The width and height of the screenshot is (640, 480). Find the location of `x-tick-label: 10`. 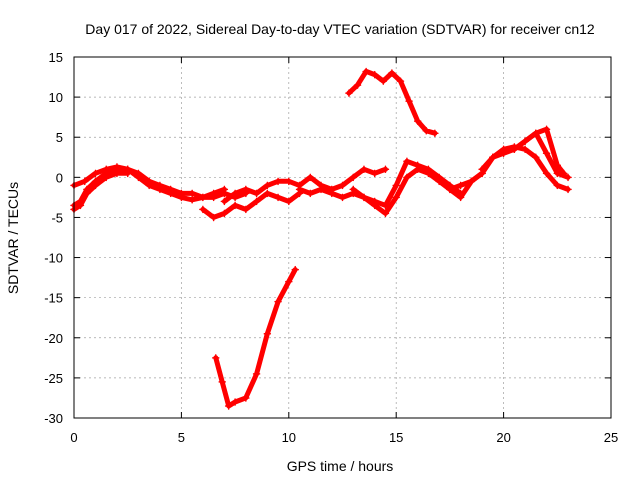

x-tick-label: 10 is located at coordinates (289, 437).